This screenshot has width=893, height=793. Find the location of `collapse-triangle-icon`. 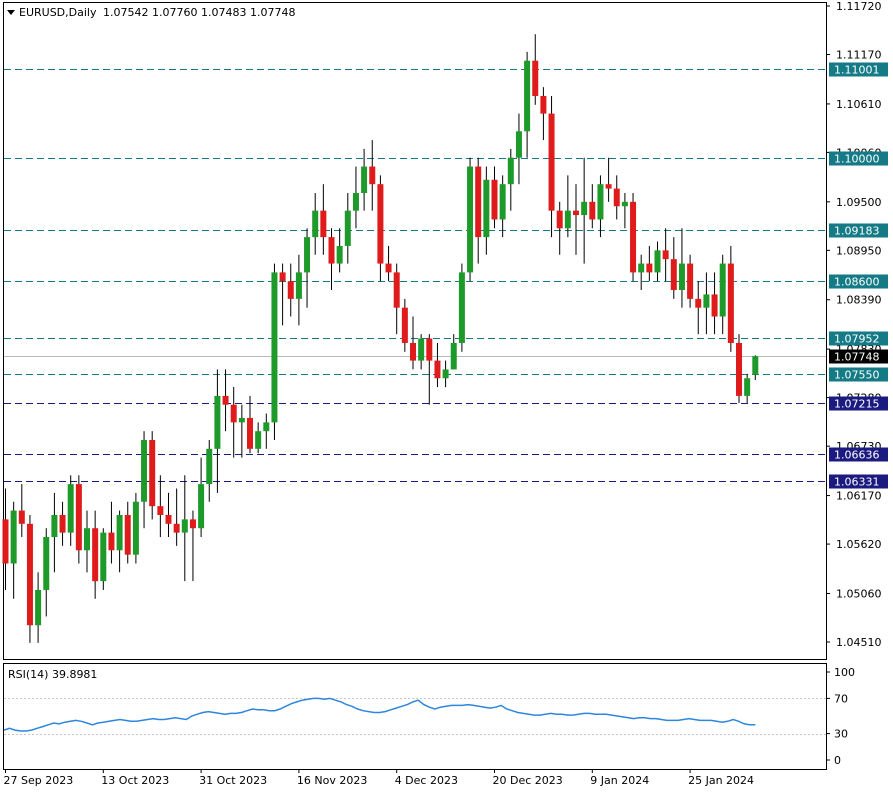

collapse-triangle-icon is located at coordinates (11, 12).